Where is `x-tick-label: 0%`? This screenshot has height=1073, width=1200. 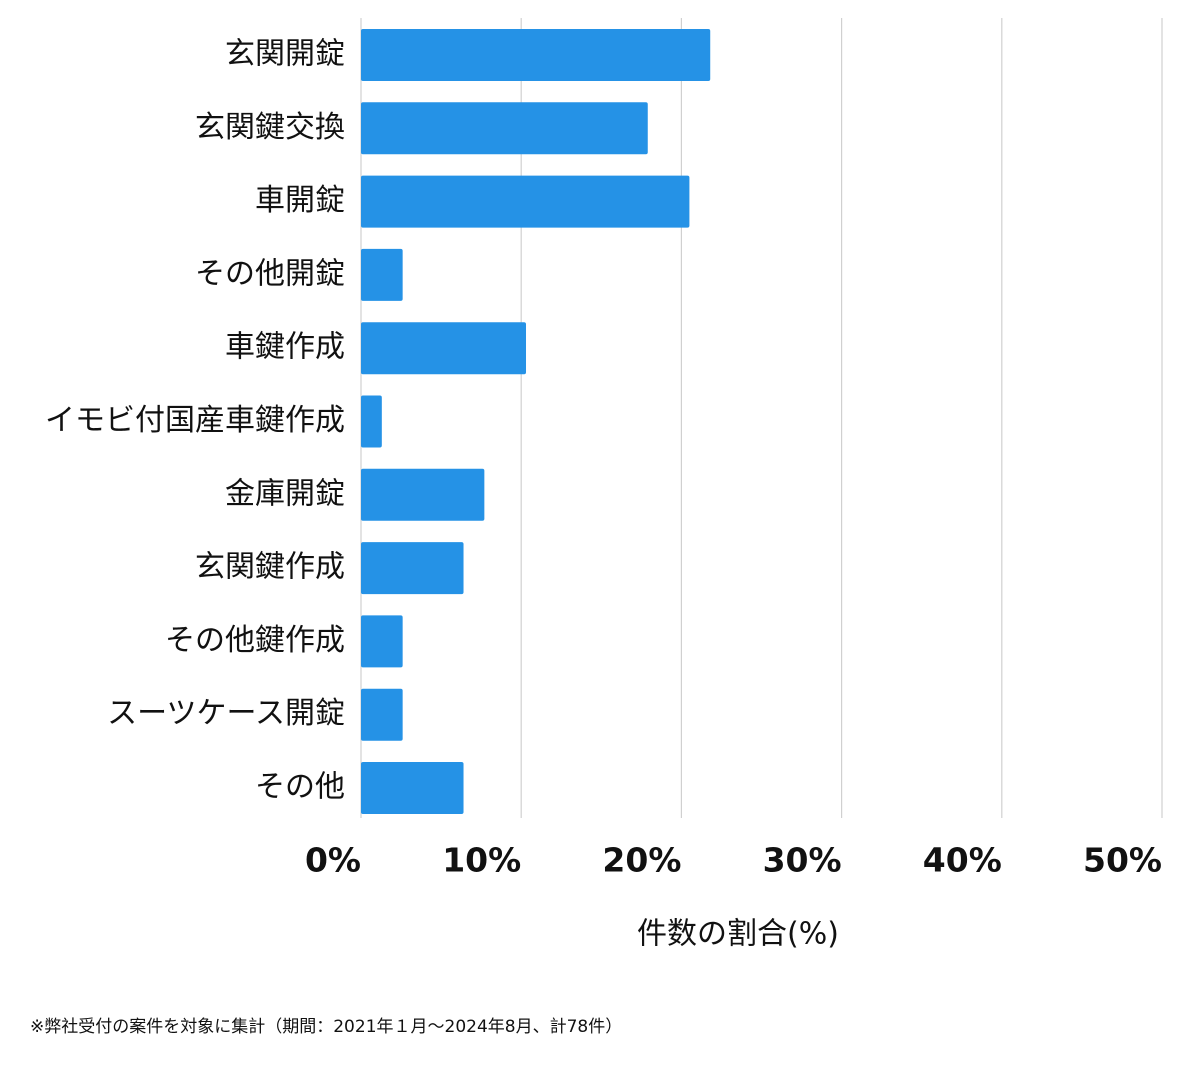 x-tick-label: 0% is located at coordinates (333, 860).